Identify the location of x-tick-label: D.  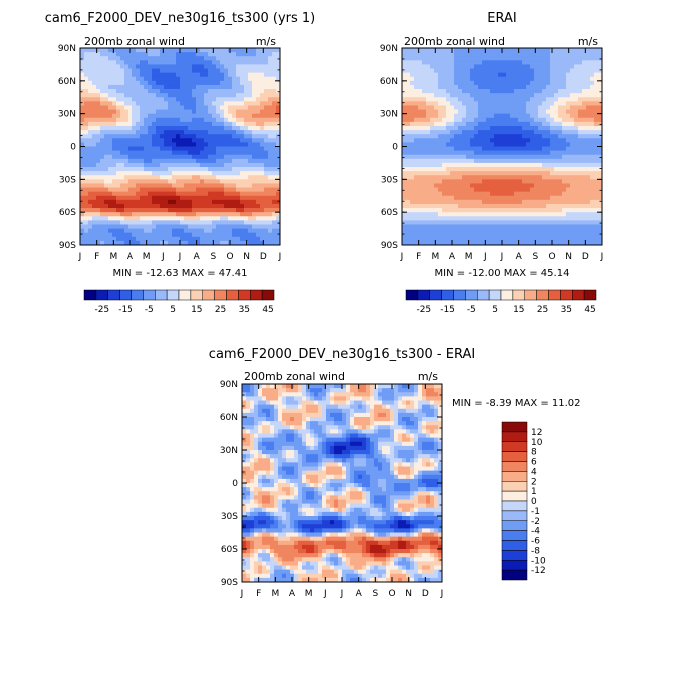
(263, 257).